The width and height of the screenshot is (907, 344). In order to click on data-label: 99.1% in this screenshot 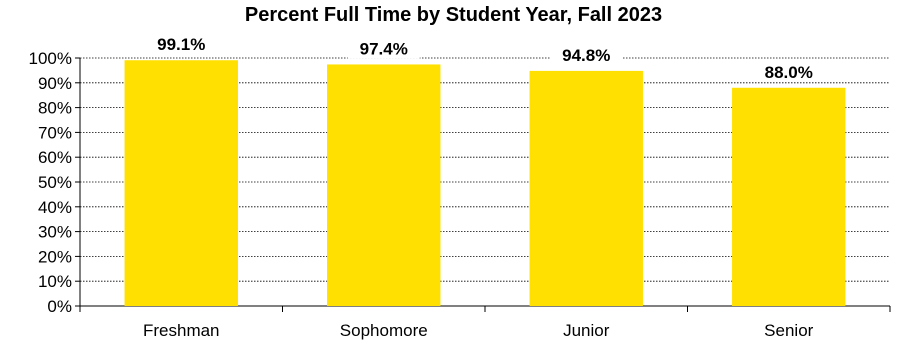, I will do `click(181, 44)`.